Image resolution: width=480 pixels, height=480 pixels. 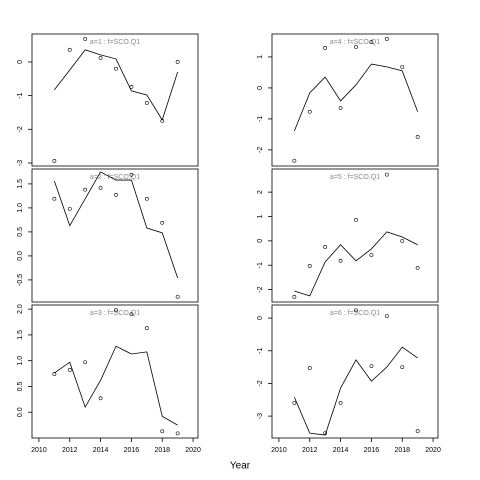 What do you see at coordinates (355, 42) in the screenshot?
I see `panel-title: a=4 : f=SCO.Q1` at bounding box center [355, 42].